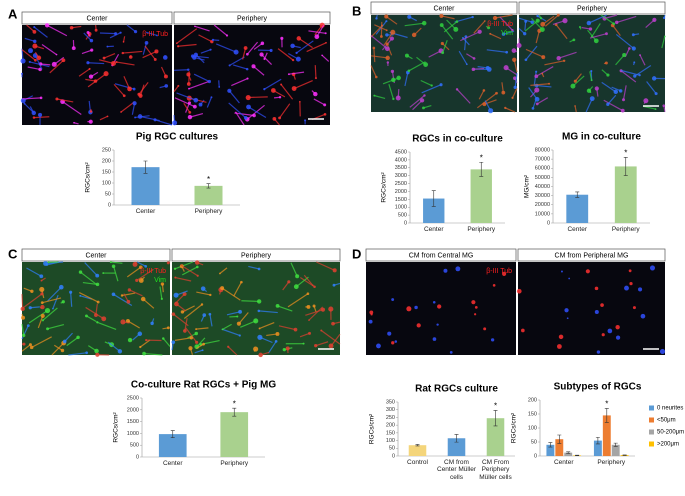 This screenshot has height=496, width=685. I want to click on bar, so click(418, 450).